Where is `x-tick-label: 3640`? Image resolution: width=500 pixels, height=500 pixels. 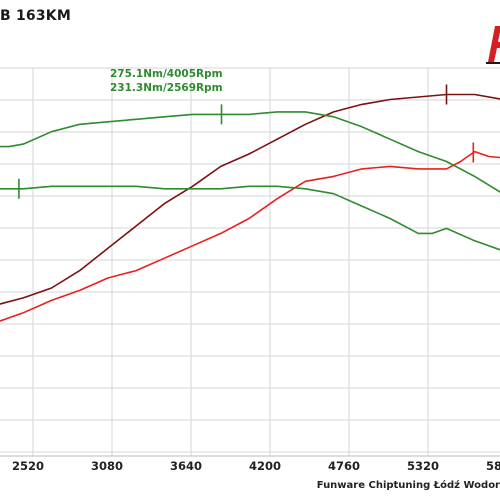
x-tick-label: 3640 is located at coordinates (186, 466).